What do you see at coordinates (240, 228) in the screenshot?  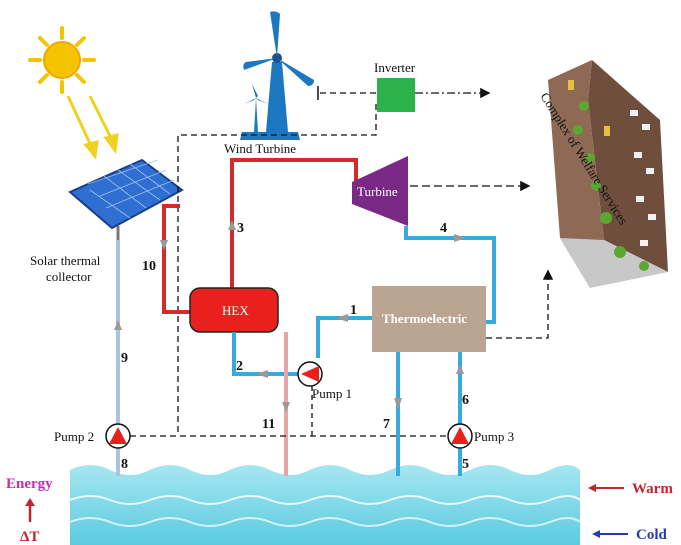 I see `stream-number-3: 3` at bounding box center [240, 228].